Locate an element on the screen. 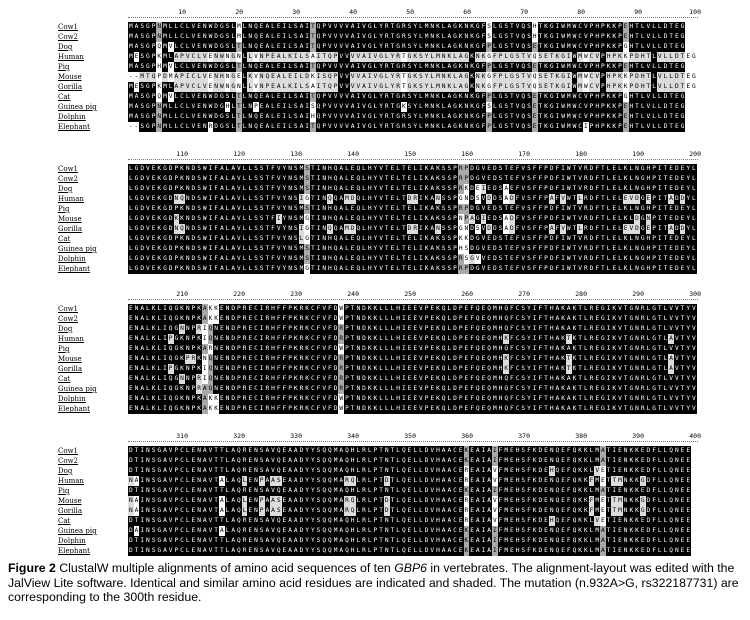 Image resolution: width=750 pixels, height=620 pixels. species-name: Human is located at coordinates (71, 481).